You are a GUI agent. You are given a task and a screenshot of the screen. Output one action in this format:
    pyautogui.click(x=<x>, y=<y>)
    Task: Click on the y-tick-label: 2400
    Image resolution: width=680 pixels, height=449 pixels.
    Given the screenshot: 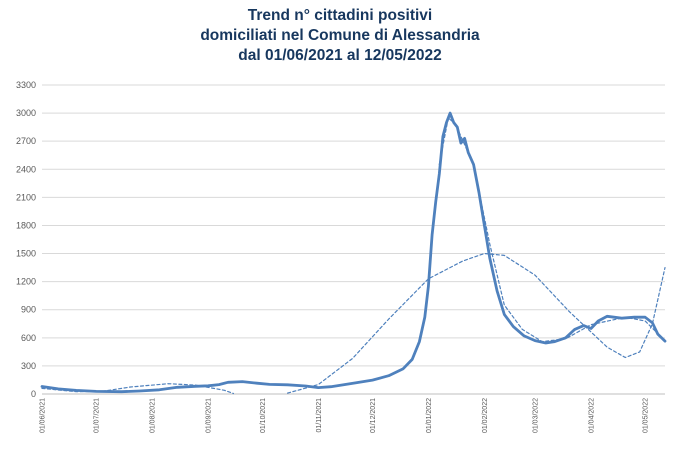 What is the action you would take?
    pyautogui.click(x=26, y=169)
    